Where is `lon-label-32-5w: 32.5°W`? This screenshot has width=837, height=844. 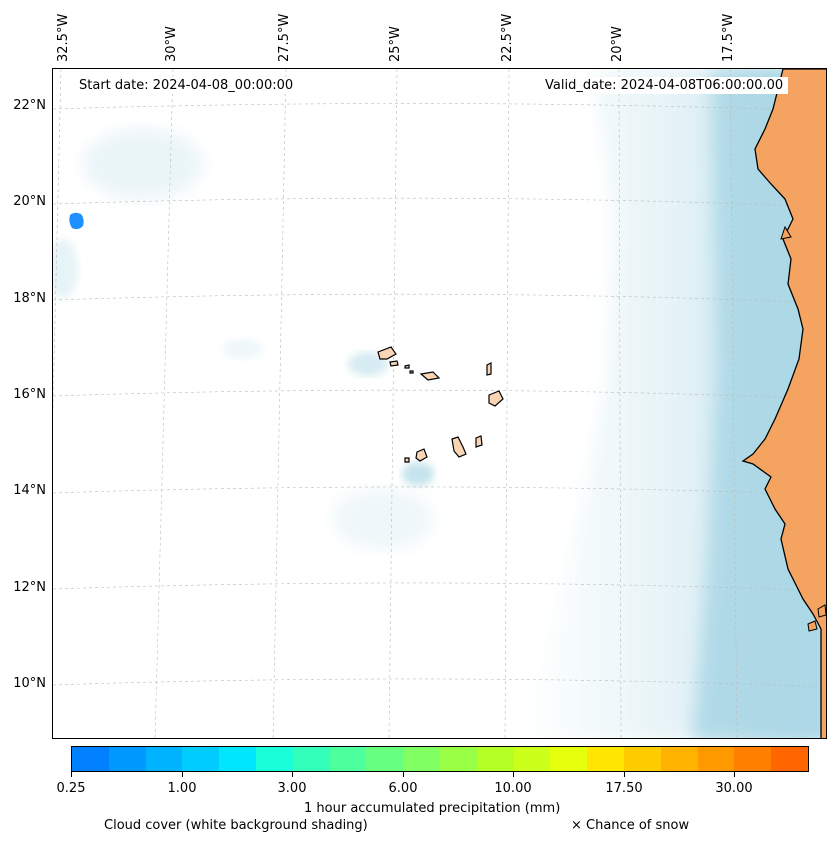 lon-label-32-5w: 32.5°W is located at coordinates (63, 37).